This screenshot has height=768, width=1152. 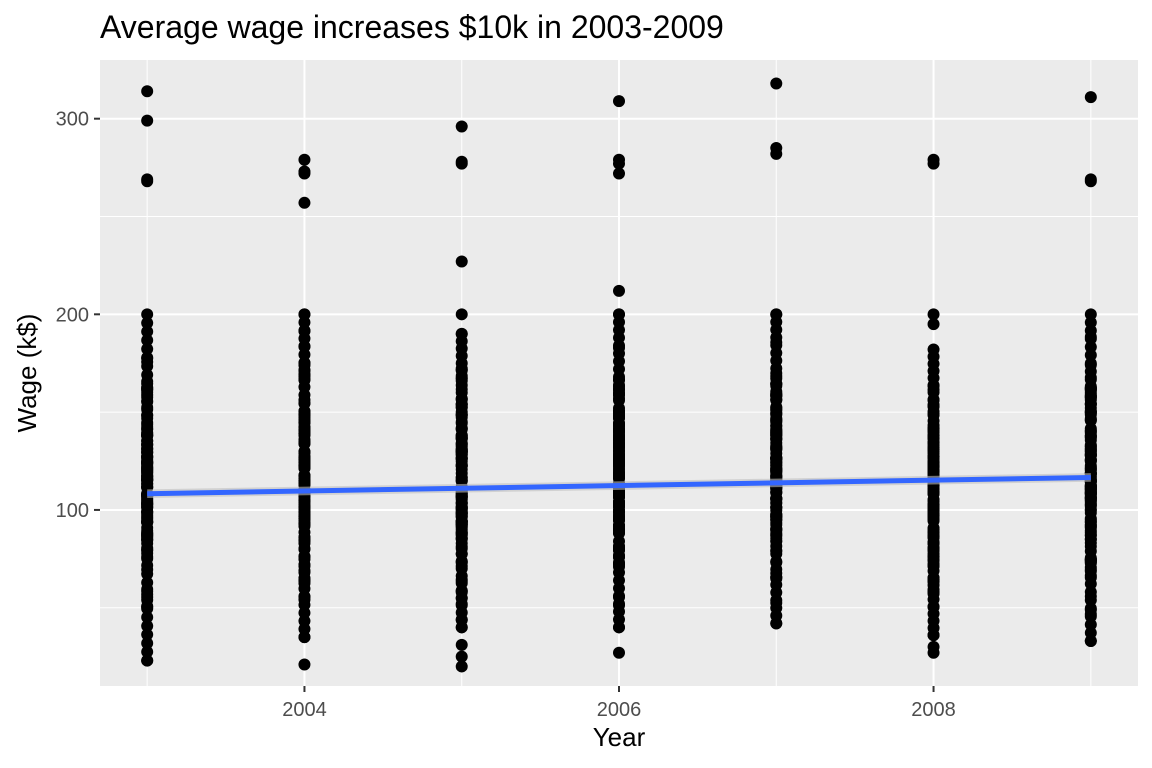 I want to click on x-tick-label: 2004, so click(x=304, y=710).